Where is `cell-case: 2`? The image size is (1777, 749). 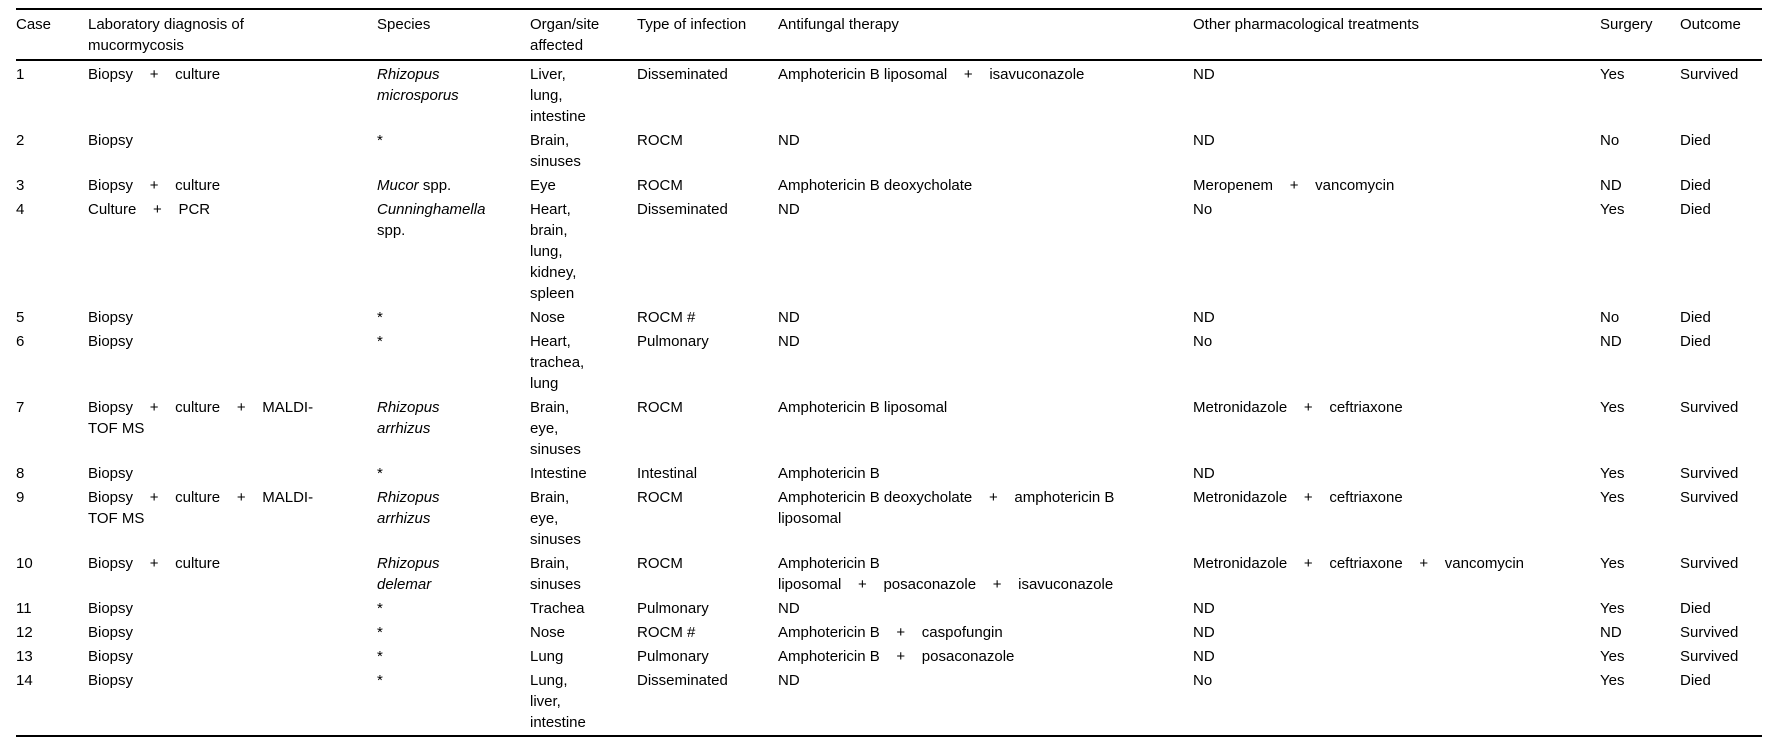 cell-case: 2 is located at coordinates (20, 140).